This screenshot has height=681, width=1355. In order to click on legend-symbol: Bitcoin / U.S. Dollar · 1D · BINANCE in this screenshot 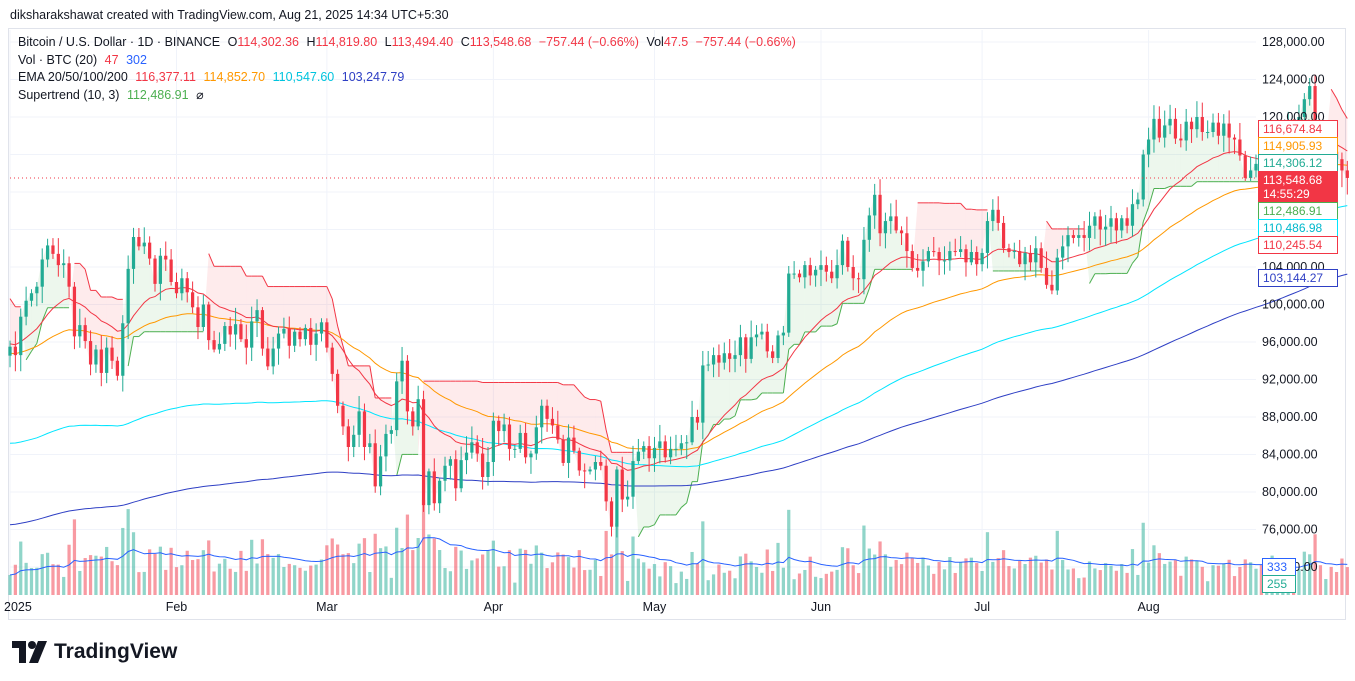, I will do `click(119, 42)`.